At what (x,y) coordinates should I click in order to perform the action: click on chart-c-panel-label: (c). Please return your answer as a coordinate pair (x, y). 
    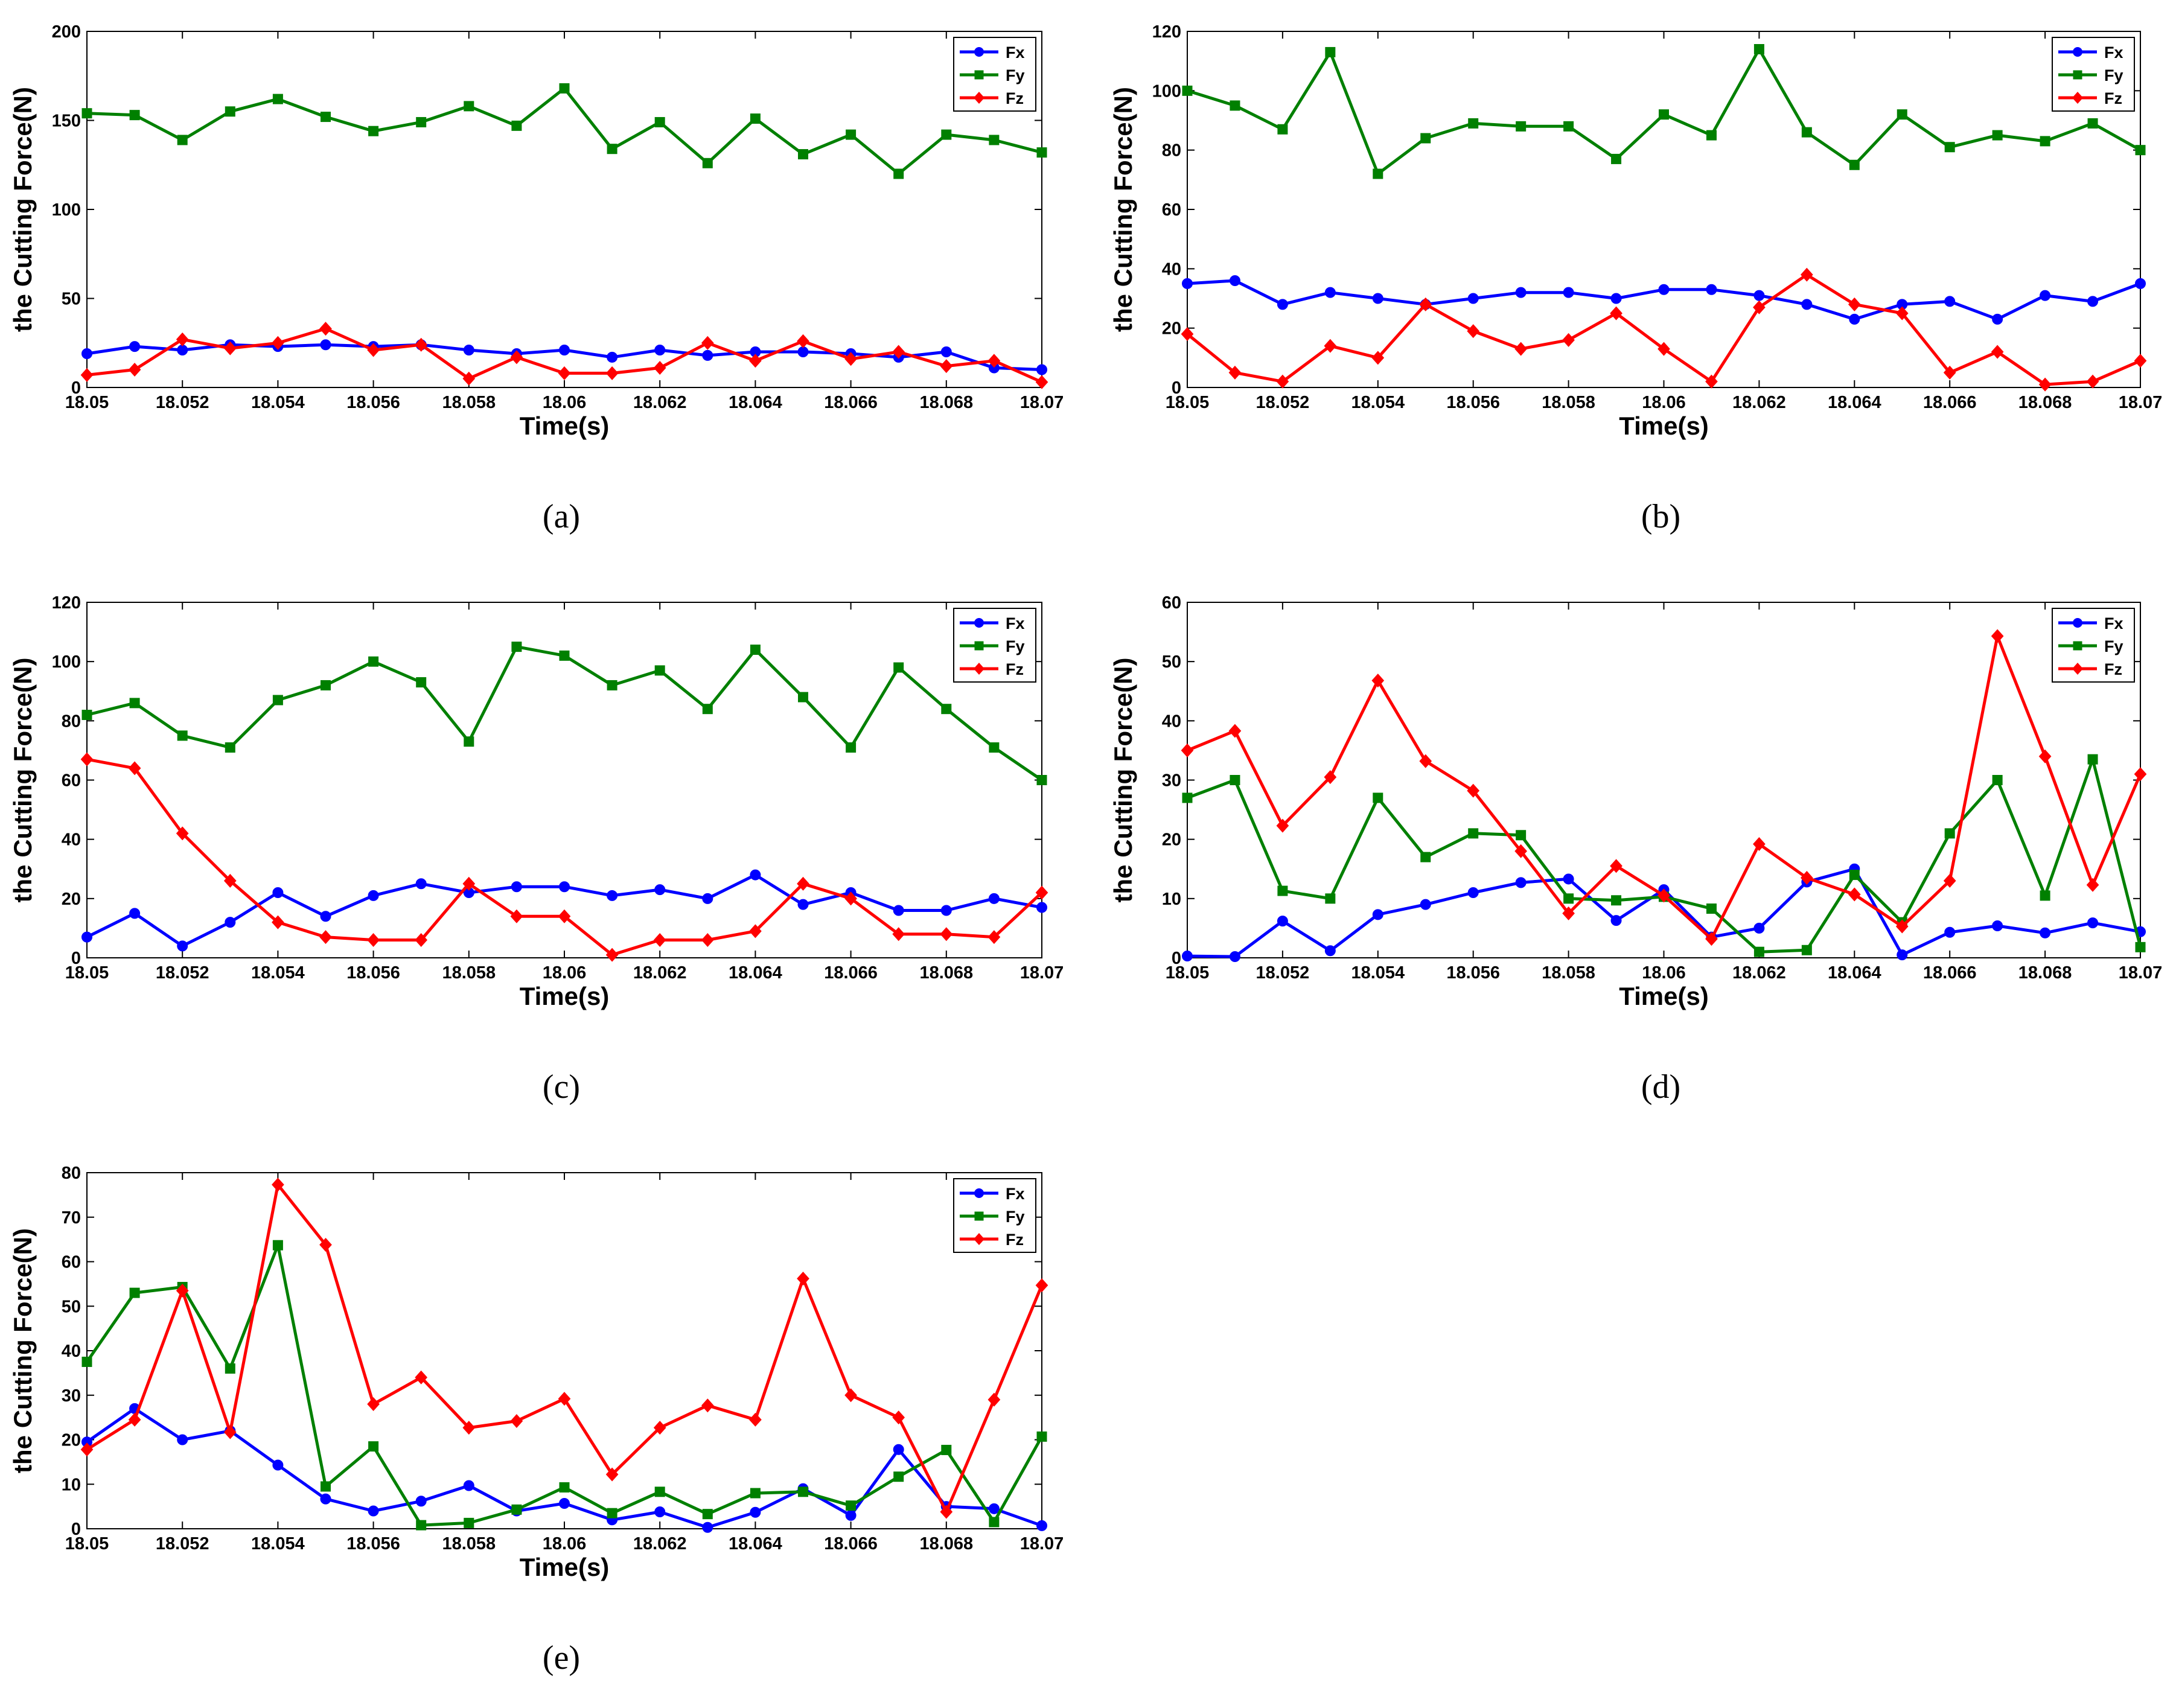
    Looking at the image, I should click on (561, 1087).